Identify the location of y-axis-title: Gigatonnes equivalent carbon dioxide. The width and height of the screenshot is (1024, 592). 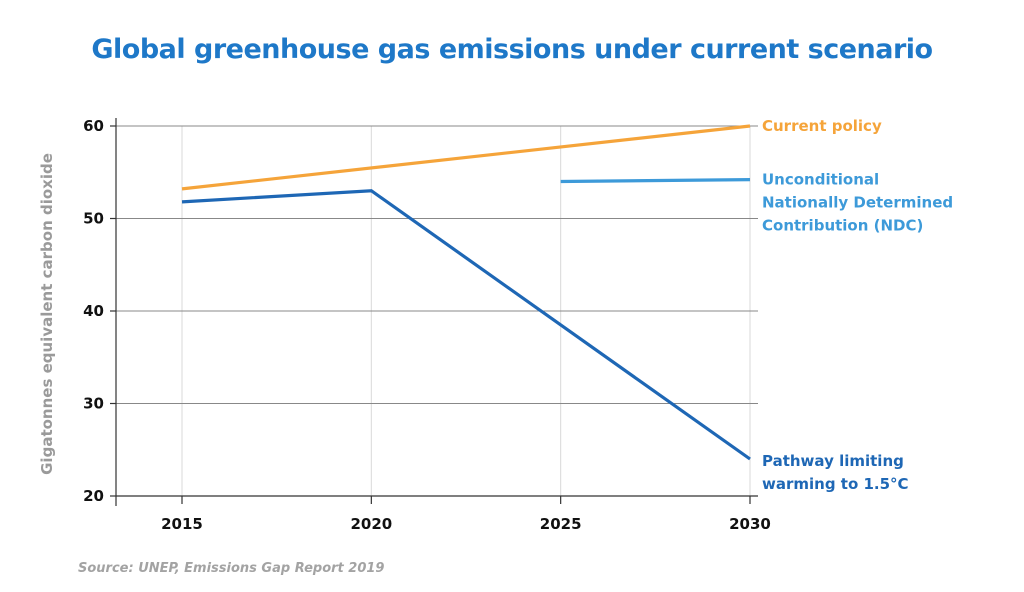
(47, 314).